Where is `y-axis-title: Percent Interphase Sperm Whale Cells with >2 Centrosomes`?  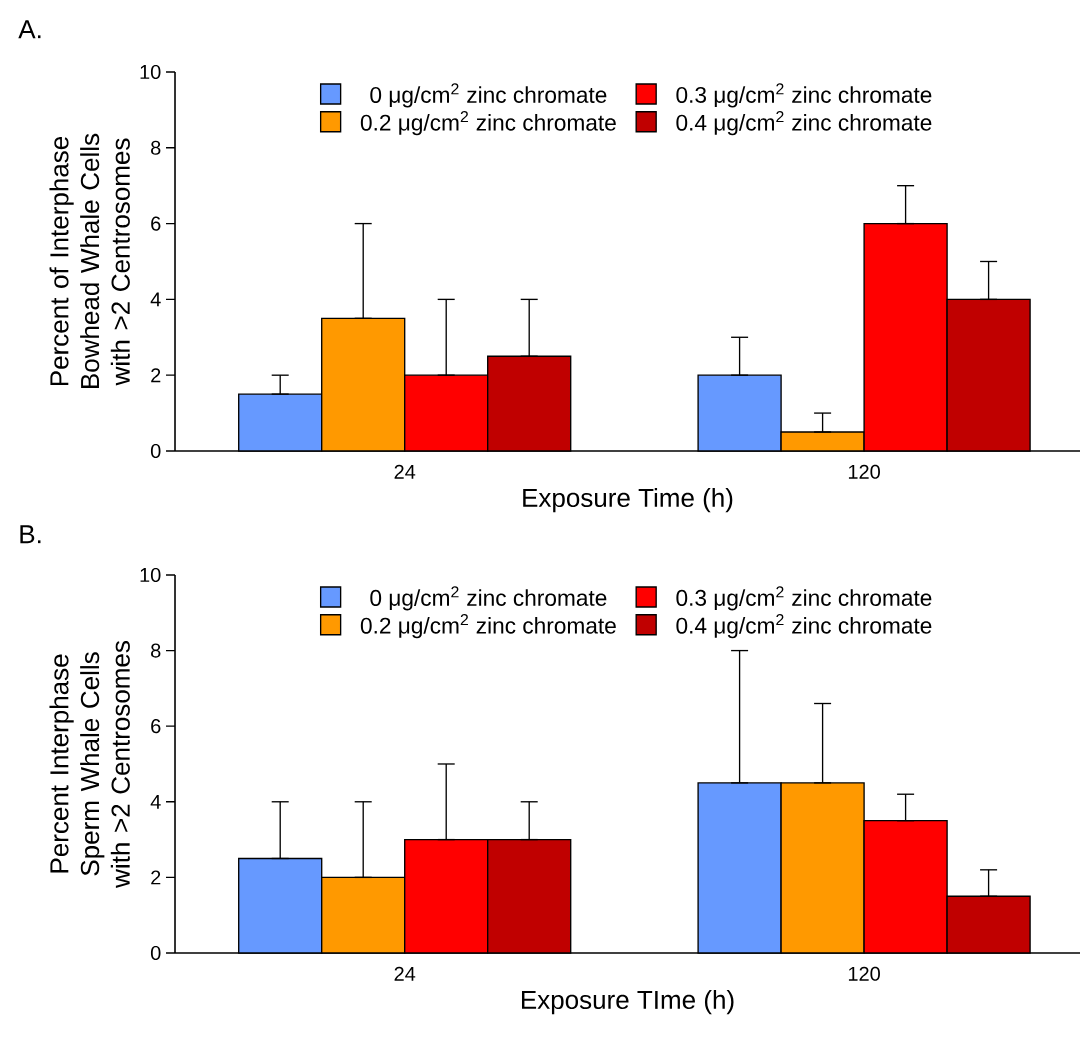
y-axis-title: Percent Interphase Sperm Whale Cells with >2 Centrosomes is located at coordinates (89, 764).